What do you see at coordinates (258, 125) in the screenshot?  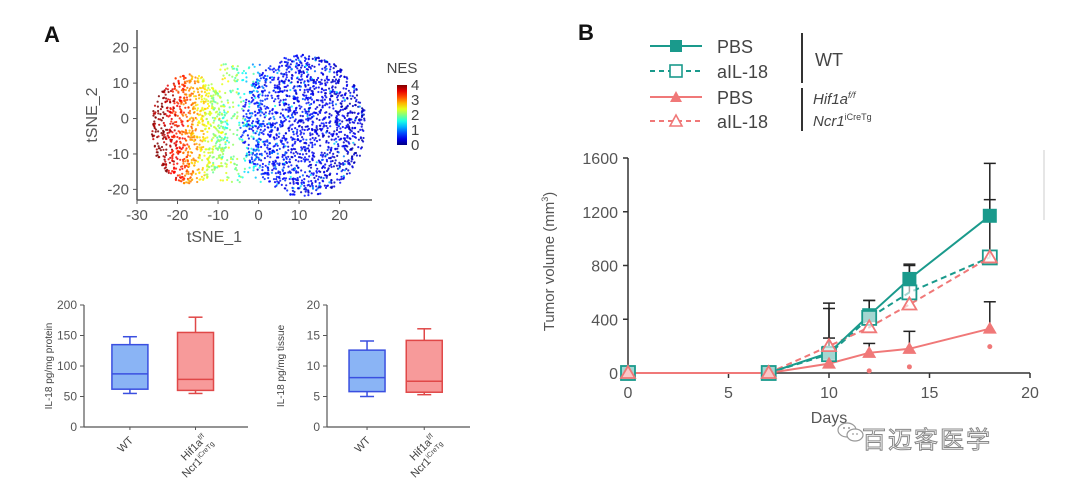 I see `scatter-points` at bounding box center [258, 125].